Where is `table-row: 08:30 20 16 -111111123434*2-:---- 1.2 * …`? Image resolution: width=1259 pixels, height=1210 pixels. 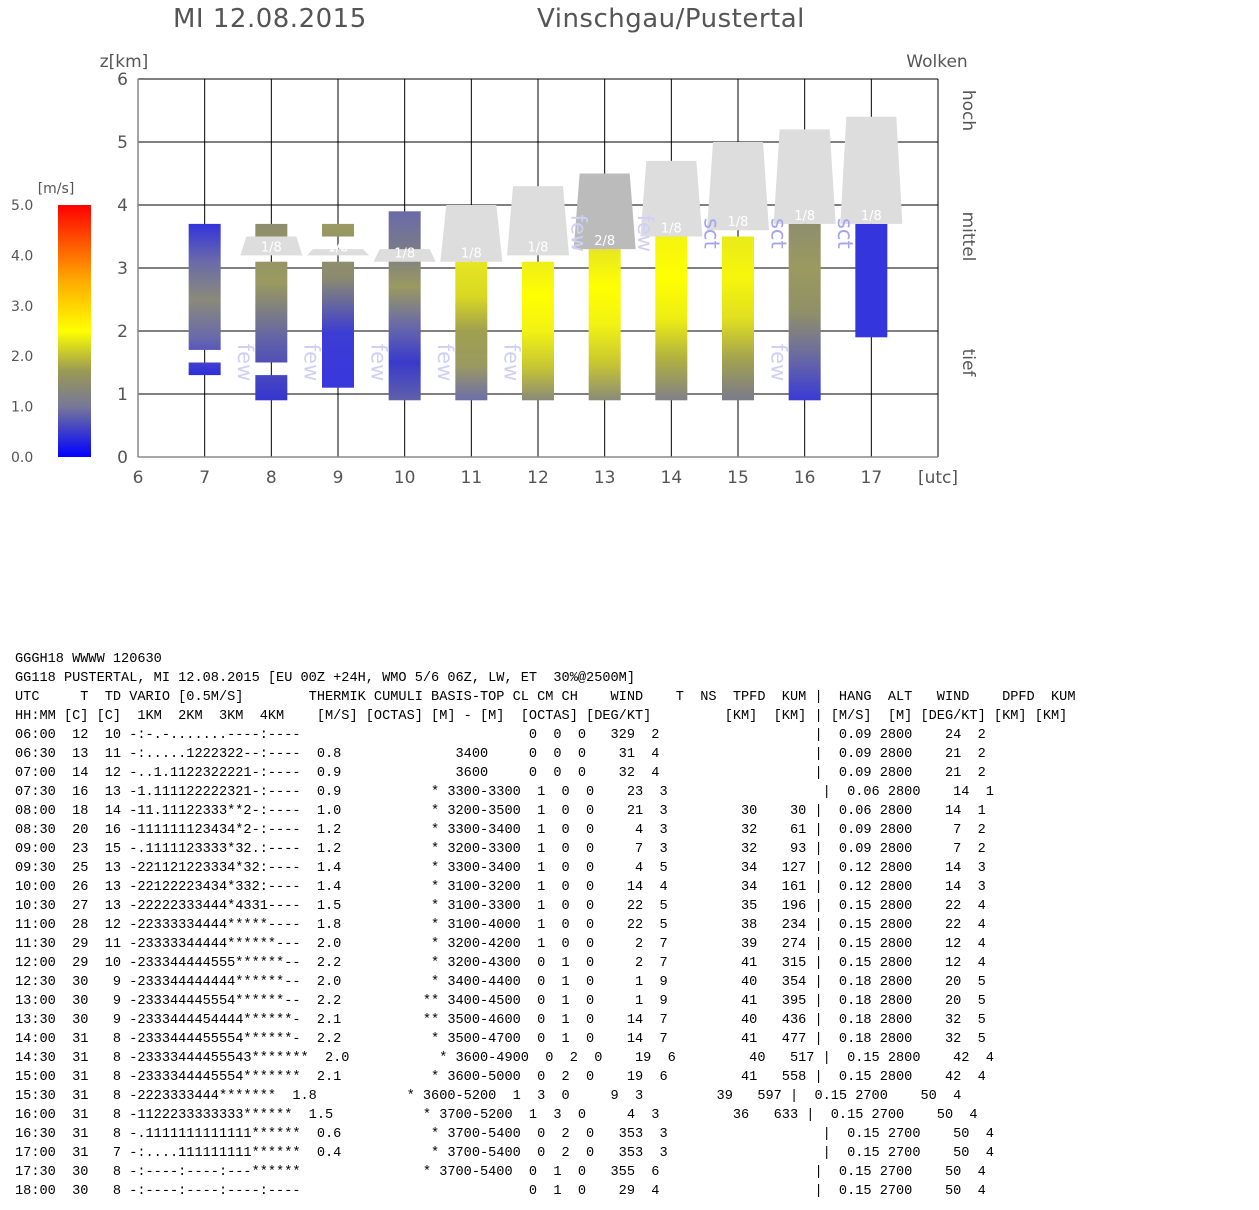
table-row: 08:30 20 16 -111111123434*2-:---- 1.2 * … is located at coordinates (500, 830).